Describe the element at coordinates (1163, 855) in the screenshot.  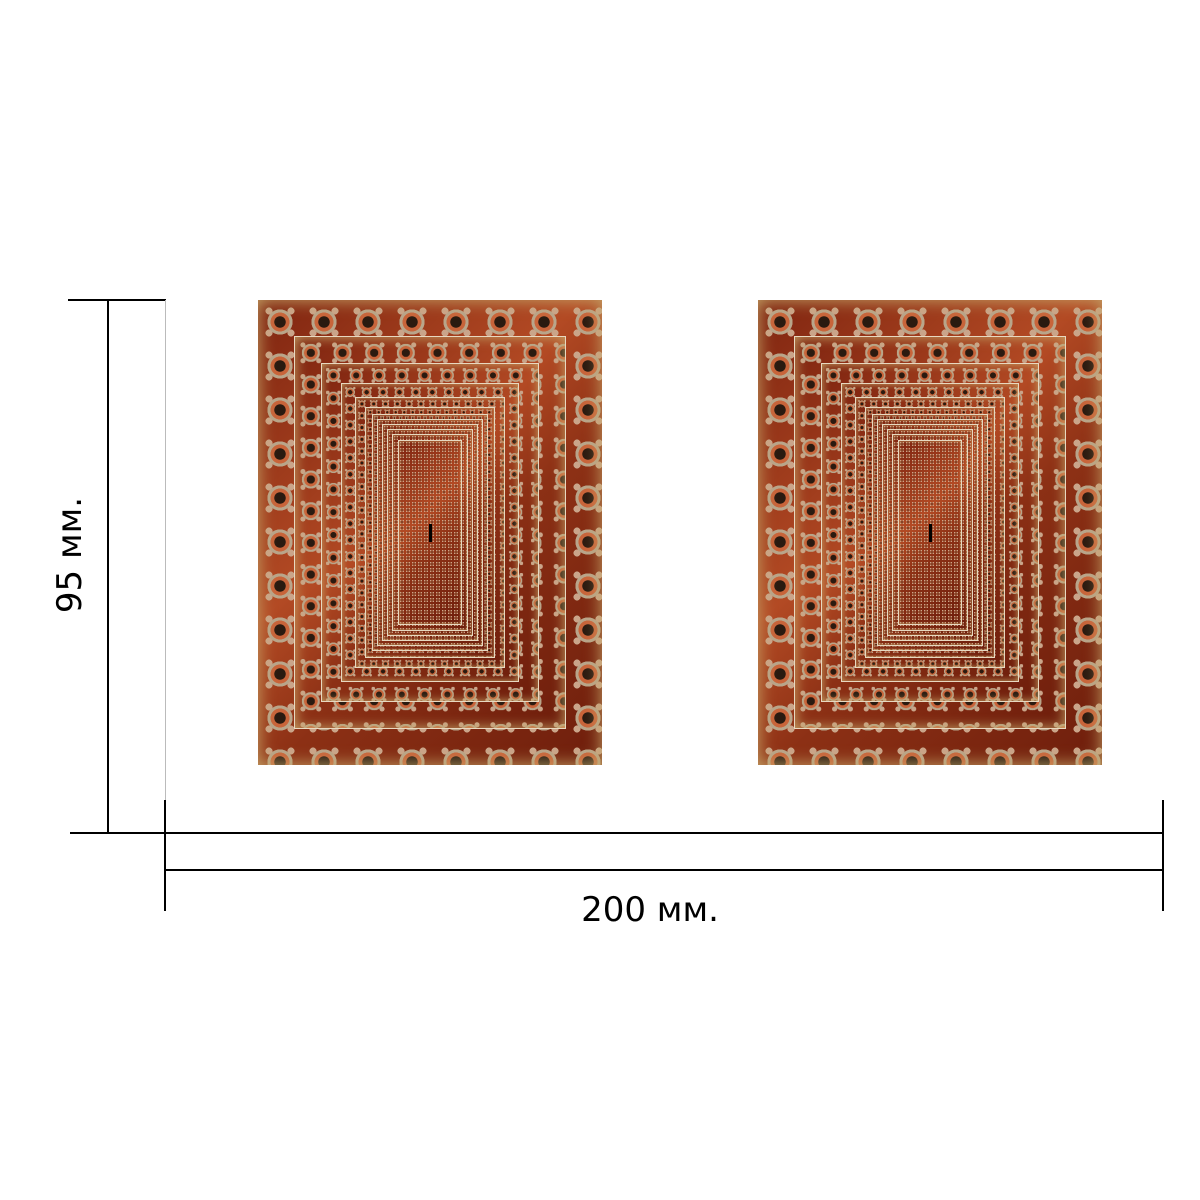
I see `width-tick-right` at that location.